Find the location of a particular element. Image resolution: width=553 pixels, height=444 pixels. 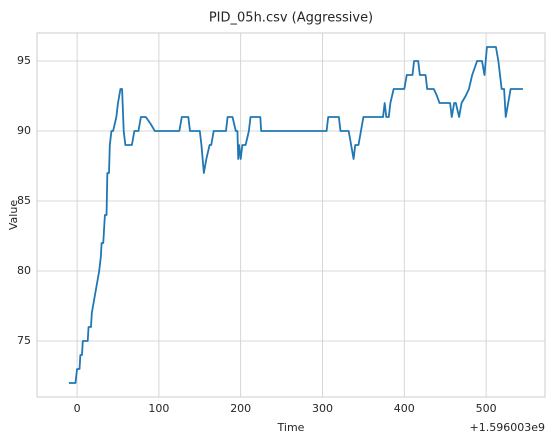

x-tick-label: 0 is located at coordinates (77, 408).